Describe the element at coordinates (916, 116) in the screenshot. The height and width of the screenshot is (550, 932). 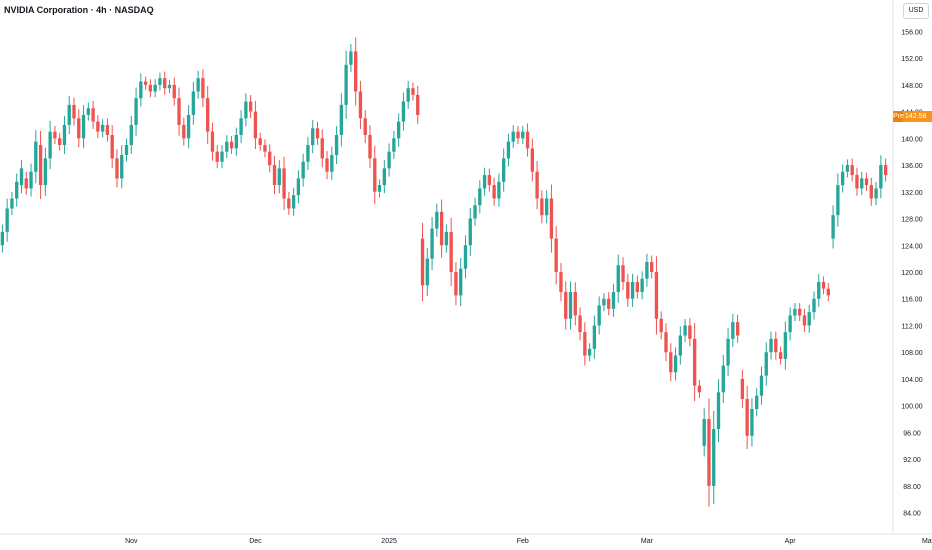
I see `last-price-value: 142.58` at that location.